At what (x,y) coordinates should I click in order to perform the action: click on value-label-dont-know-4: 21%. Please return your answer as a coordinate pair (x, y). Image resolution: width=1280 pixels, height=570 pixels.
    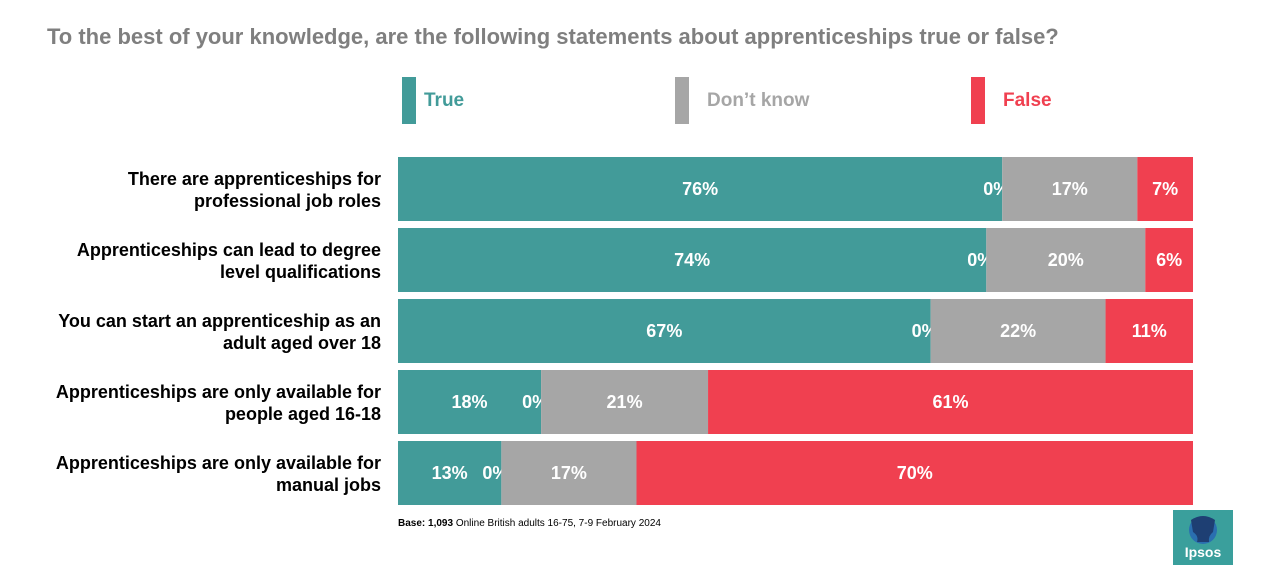
    Looking at the image, I should click on (625, 402).